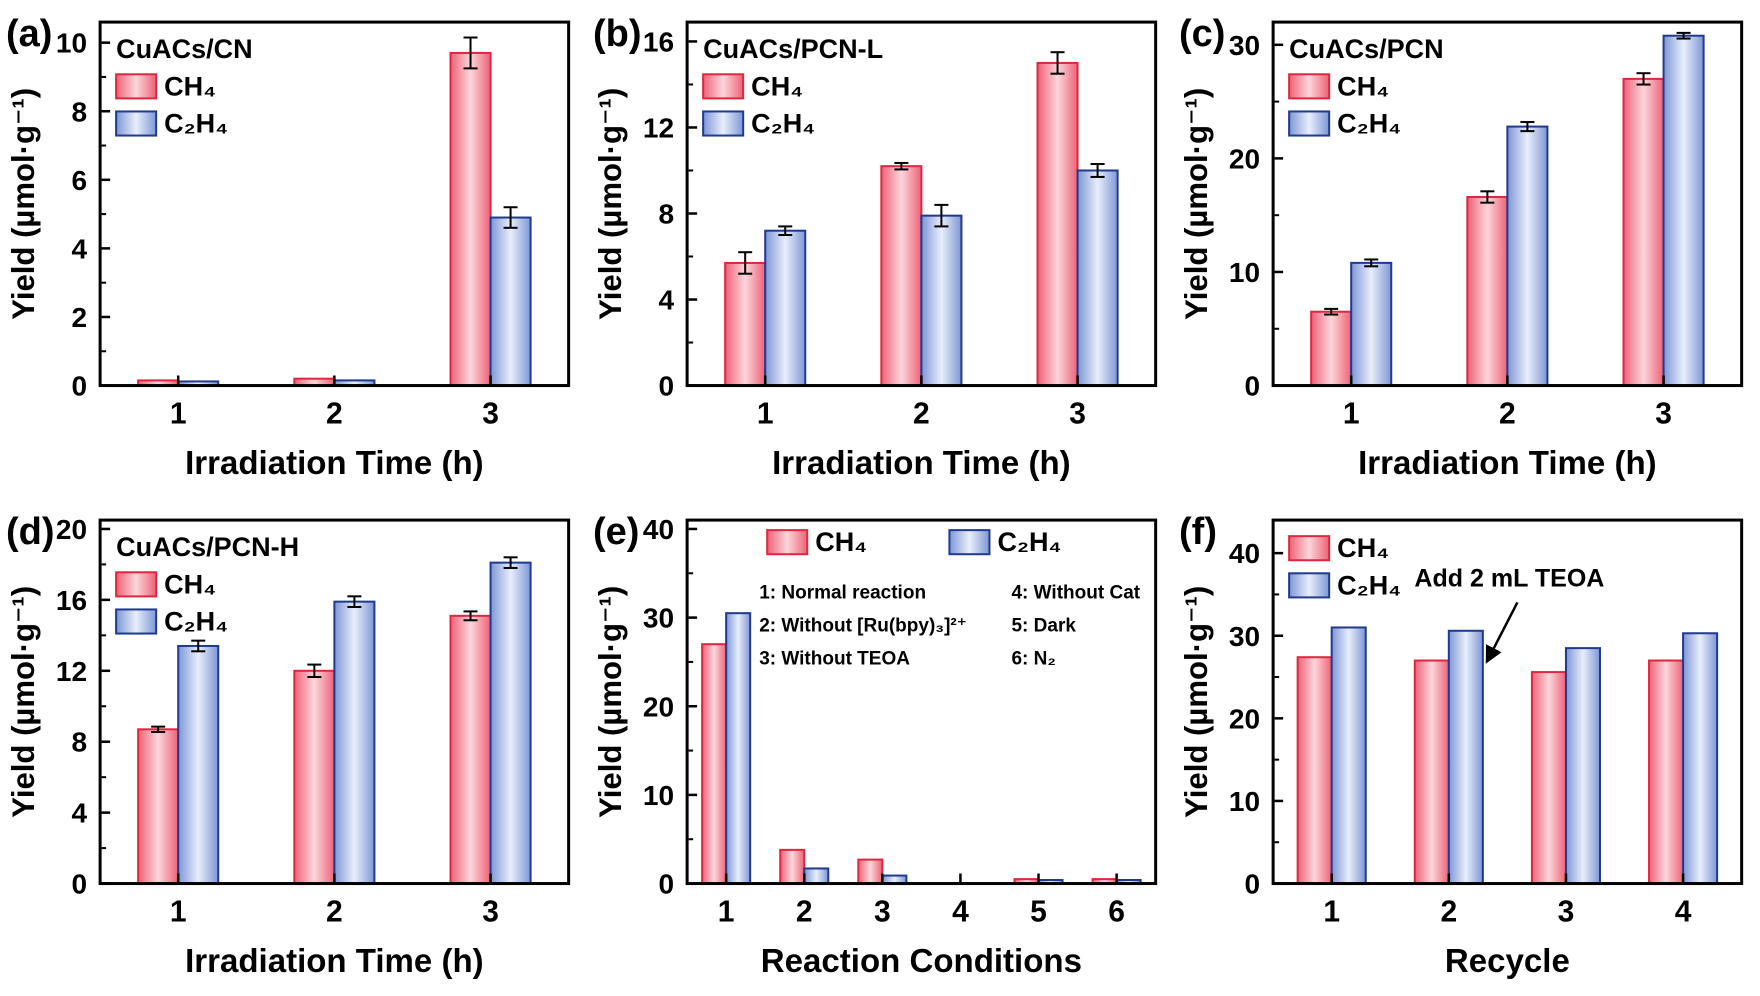 The width and height of the screenshot is (1760, 996). What do you see at coordinates (29, 34) in the screenshot?
I see `panel-label: (a)` at bounding box center [29, 34].